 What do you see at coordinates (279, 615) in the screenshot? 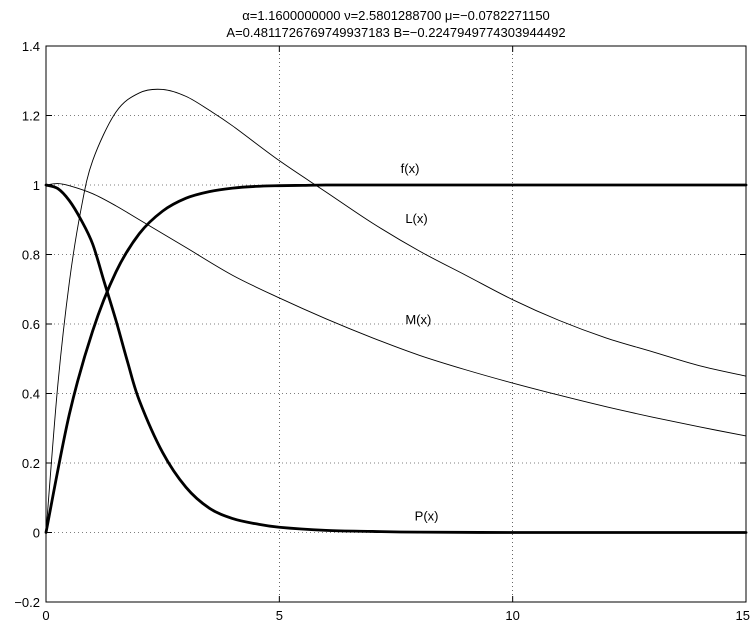
I see `x-tick-label: 5` at bounding box center [279, 615].